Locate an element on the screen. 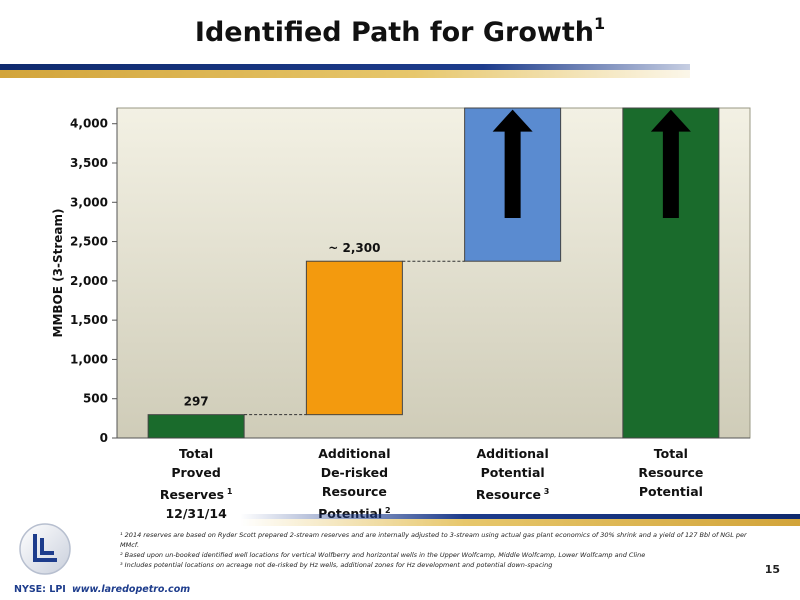  x-category-line: De-risked is located at coordinates (354, 472).